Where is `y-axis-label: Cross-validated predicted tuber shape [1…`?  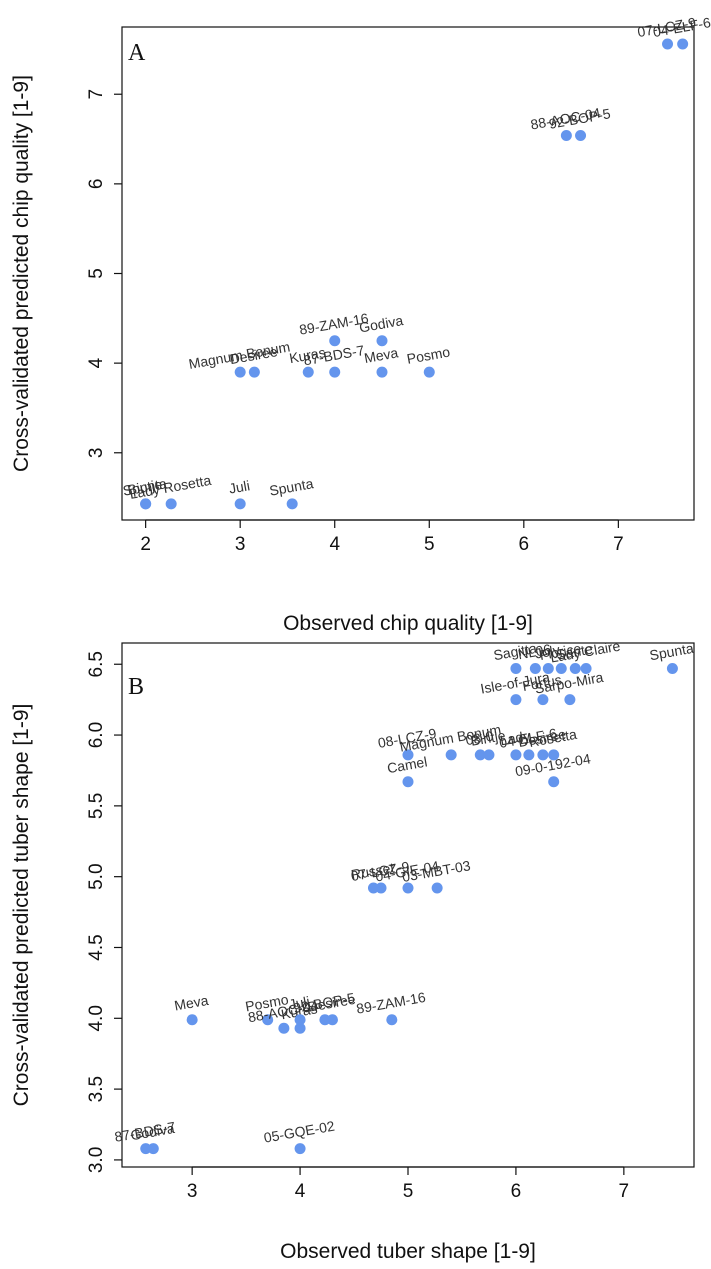 y-axis-label: Cross-validated predicted tuber shape [1… is located at coordinates (21, 905).